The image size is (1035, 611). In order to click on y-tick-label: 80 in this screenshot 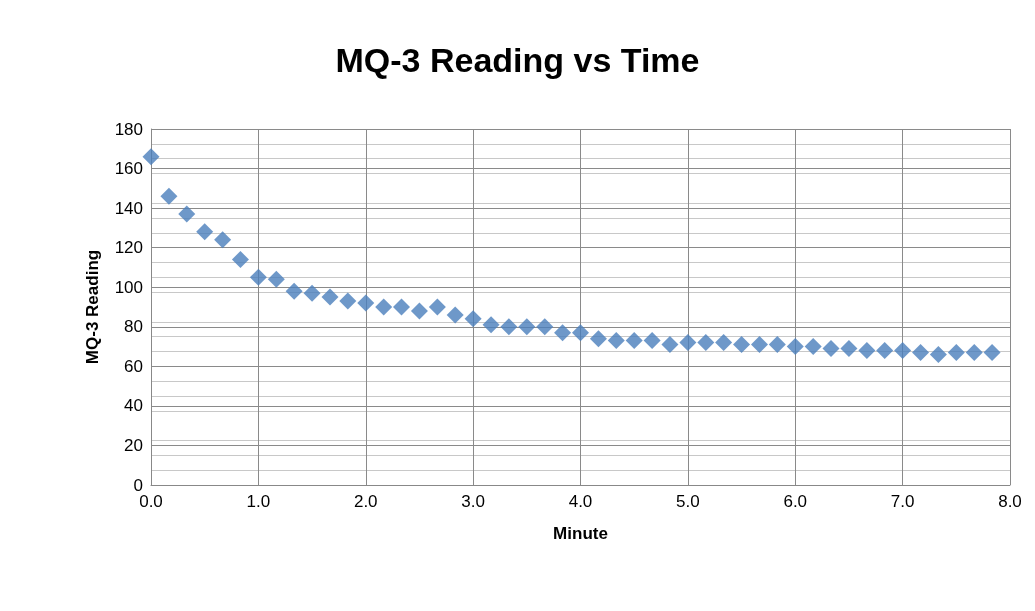, I will do `click(133, 327)`.